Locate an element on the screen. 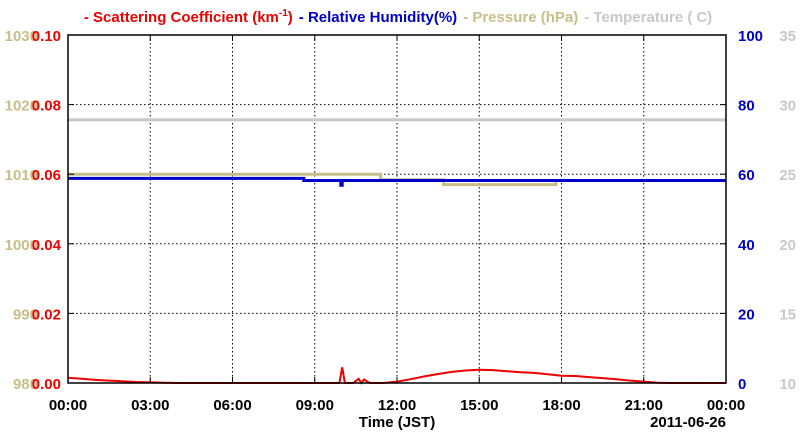 Image resolution: width=800 pixels, height=434 pixels. x-tick-label: 12:00 is located at coordinates (397, 405).